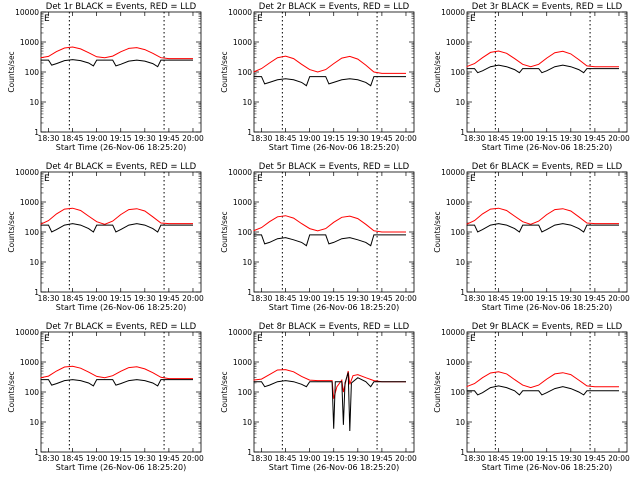 Image resolution: width=640 pixels, height=480 pixels. What do you see at coordinates (334, 7) in the screenshot?
I see `panel-title: Det 2r BLACK = Events, RED = LLD` at bounding box center [334, 7].